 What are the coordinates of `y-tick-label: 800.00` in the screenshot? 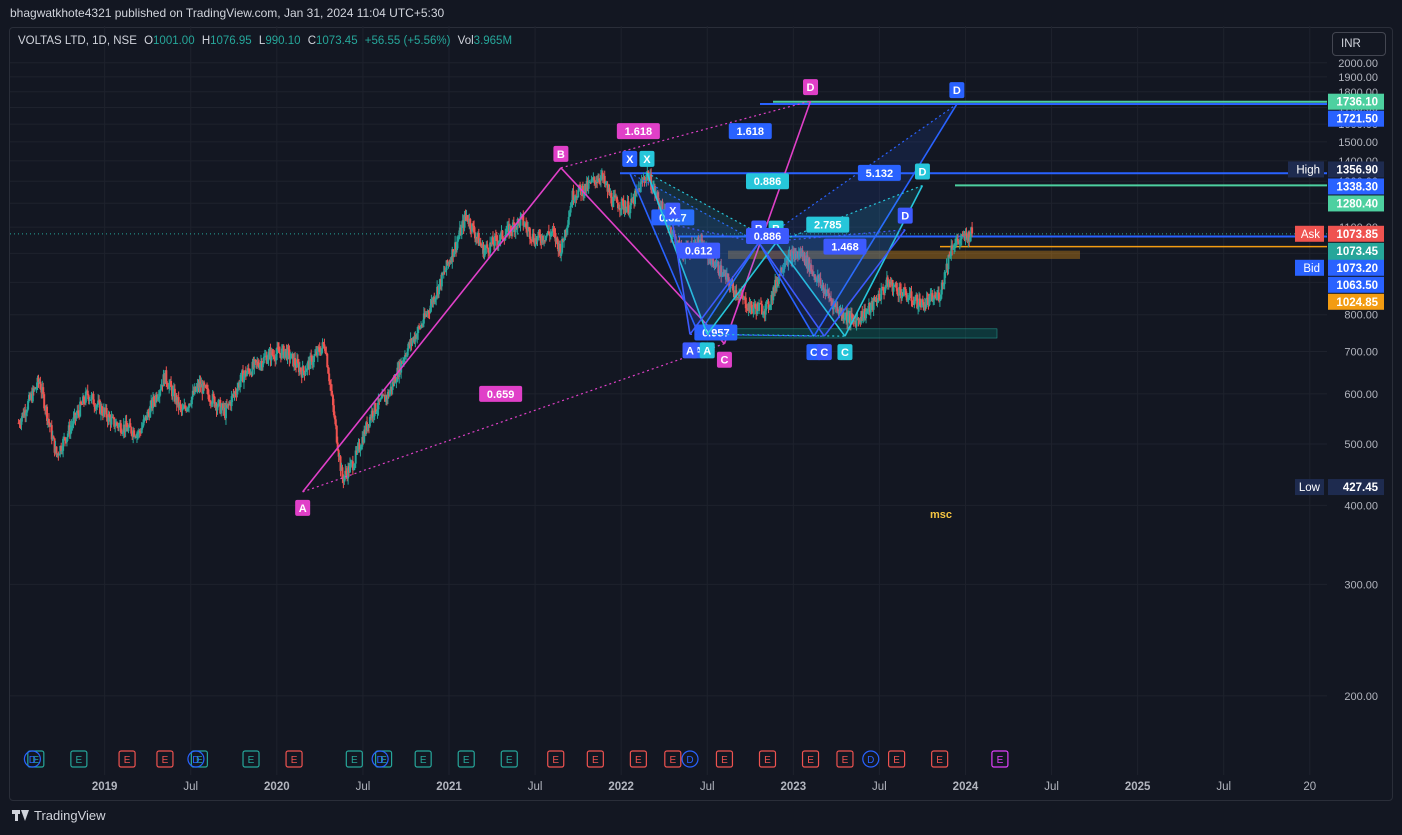 It's located at (1361, 316).